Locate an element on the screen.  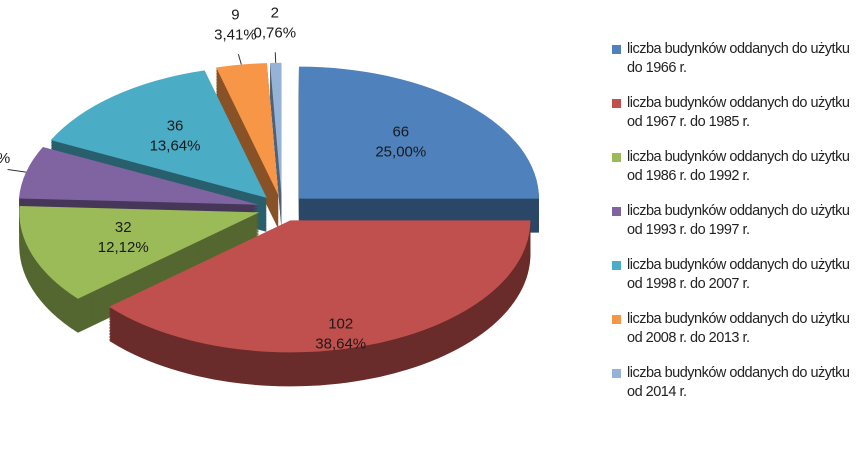
percent-label: 13,64% is located at coordinates (175, 146).